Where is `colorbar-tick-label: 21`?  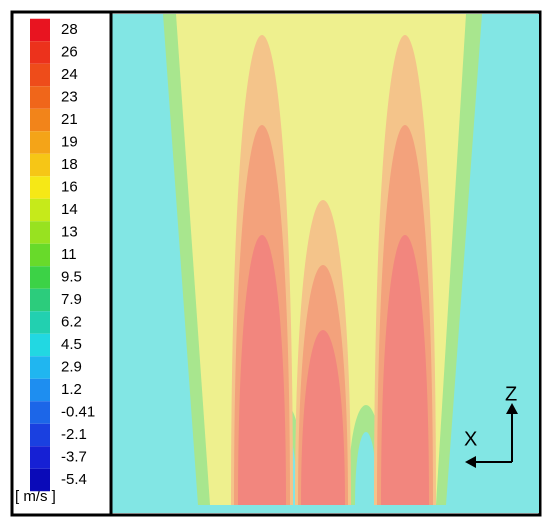 colorbar-tick-label: 21 is located at coordinates (69, 119).